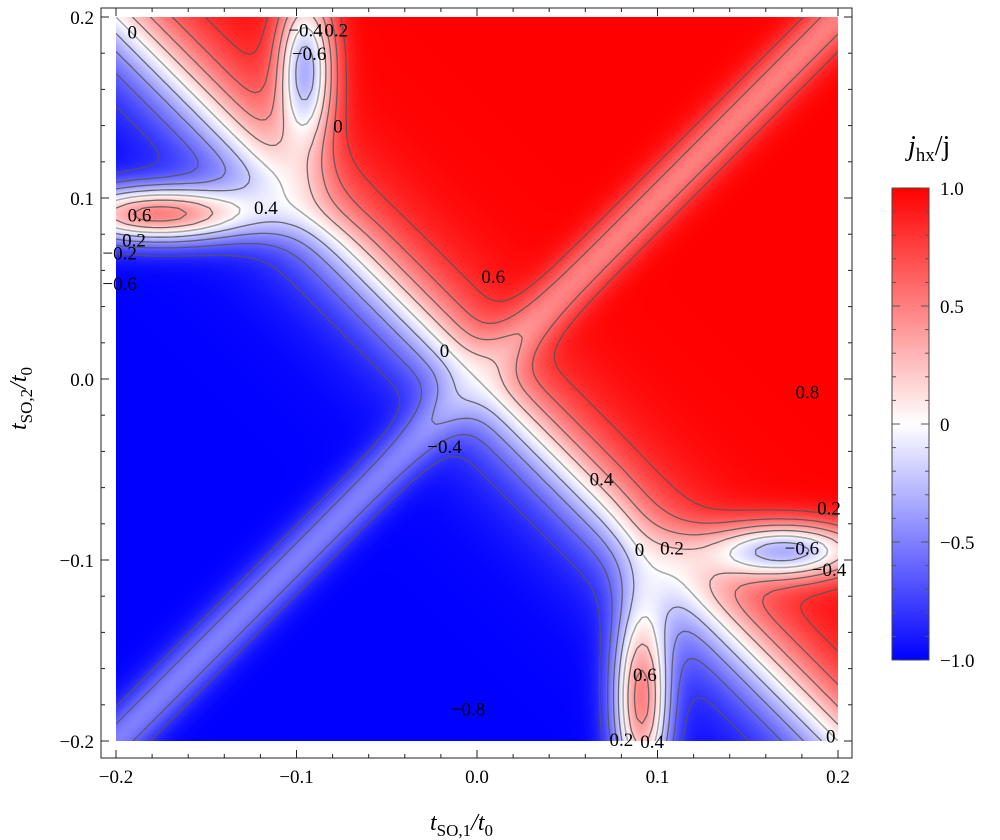  Describe the element at coordinates (489, 830) in the screenshot. I see `x-axis-label-sub2: 0` at that location.